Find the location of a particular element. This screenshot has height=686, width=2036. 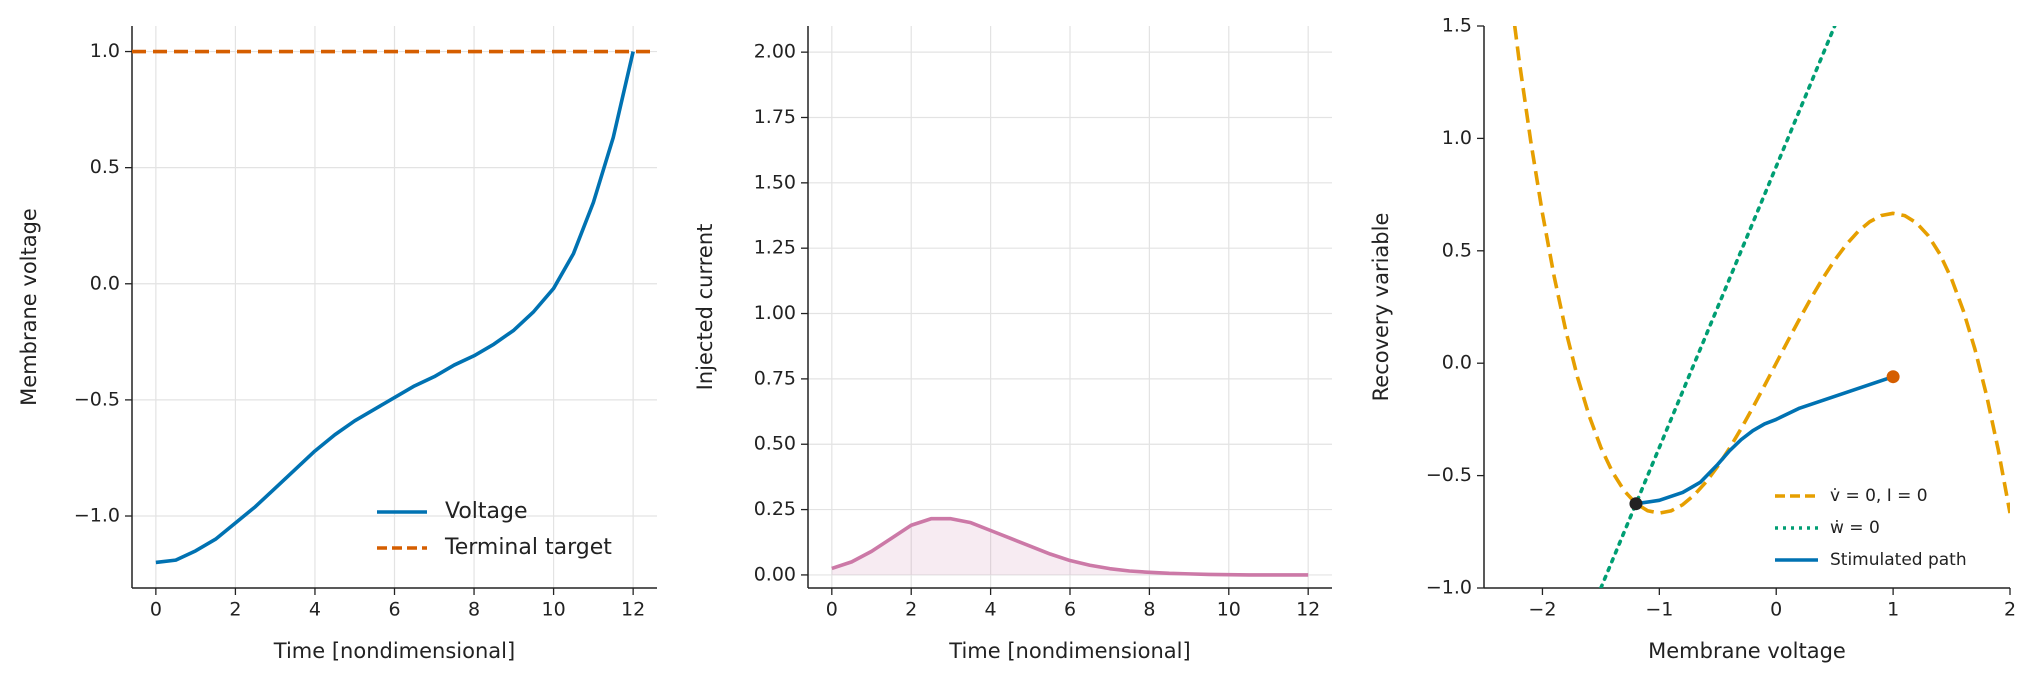

start-marker is located at coordinates (1636, 504).